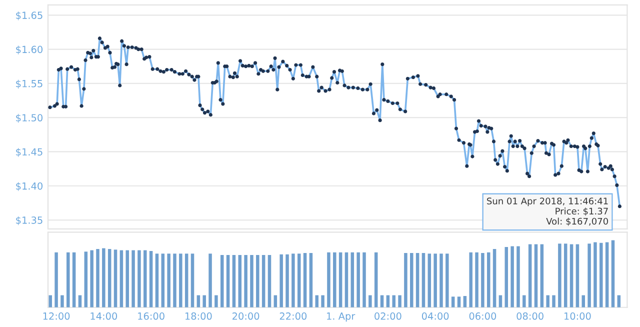  I want to click on x-tick-label: 20:00, so click(246, 316).